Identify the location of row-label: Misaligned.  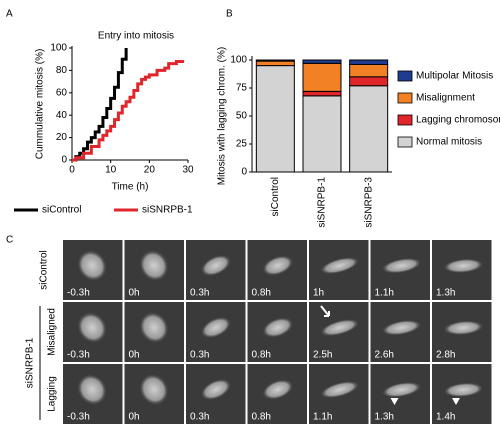
(52, 332).